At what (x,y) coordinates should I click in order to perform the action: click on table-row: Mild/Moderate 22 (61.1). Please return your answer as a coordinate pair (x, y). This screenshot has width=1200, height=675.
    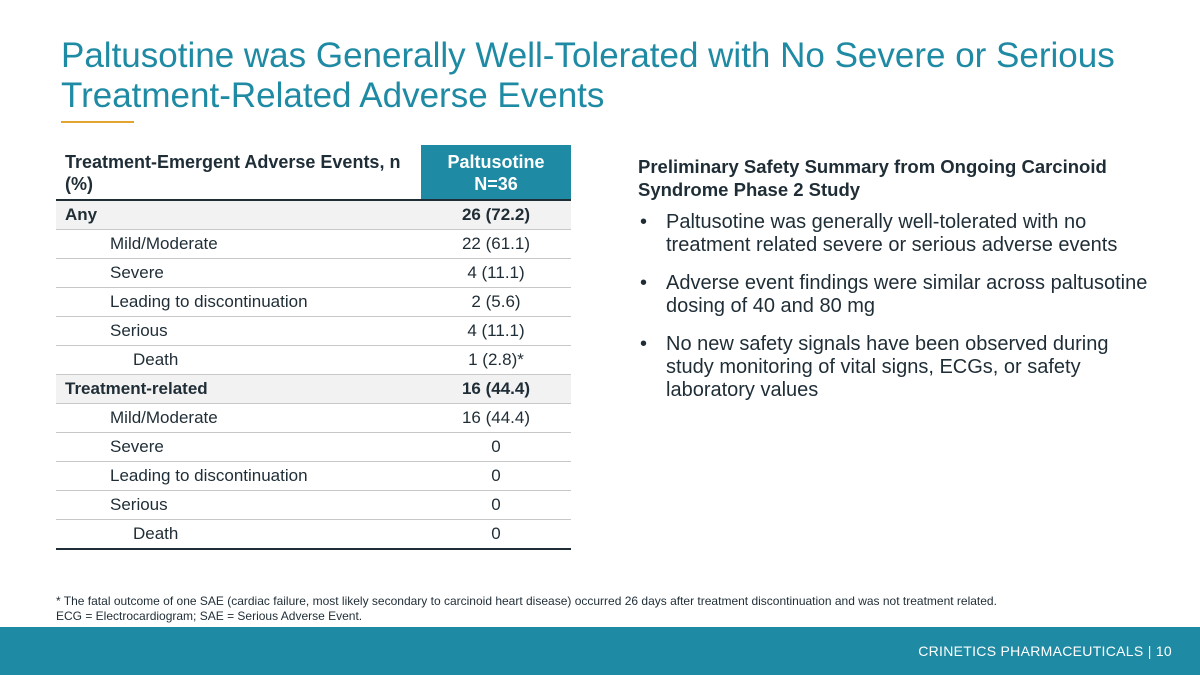
    Looking at the image, I should click on (313, 244).